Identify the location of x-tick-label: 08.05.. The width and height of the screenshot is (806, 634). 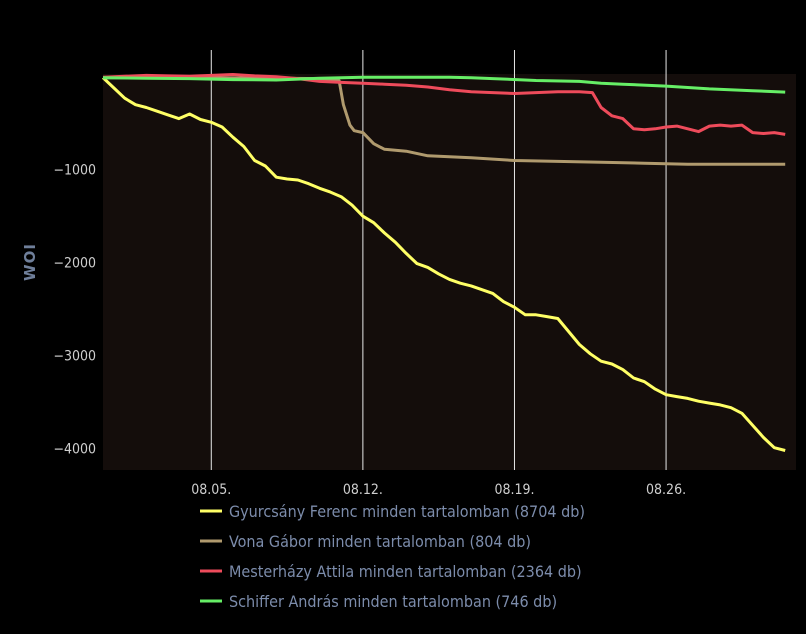
(211, 490).